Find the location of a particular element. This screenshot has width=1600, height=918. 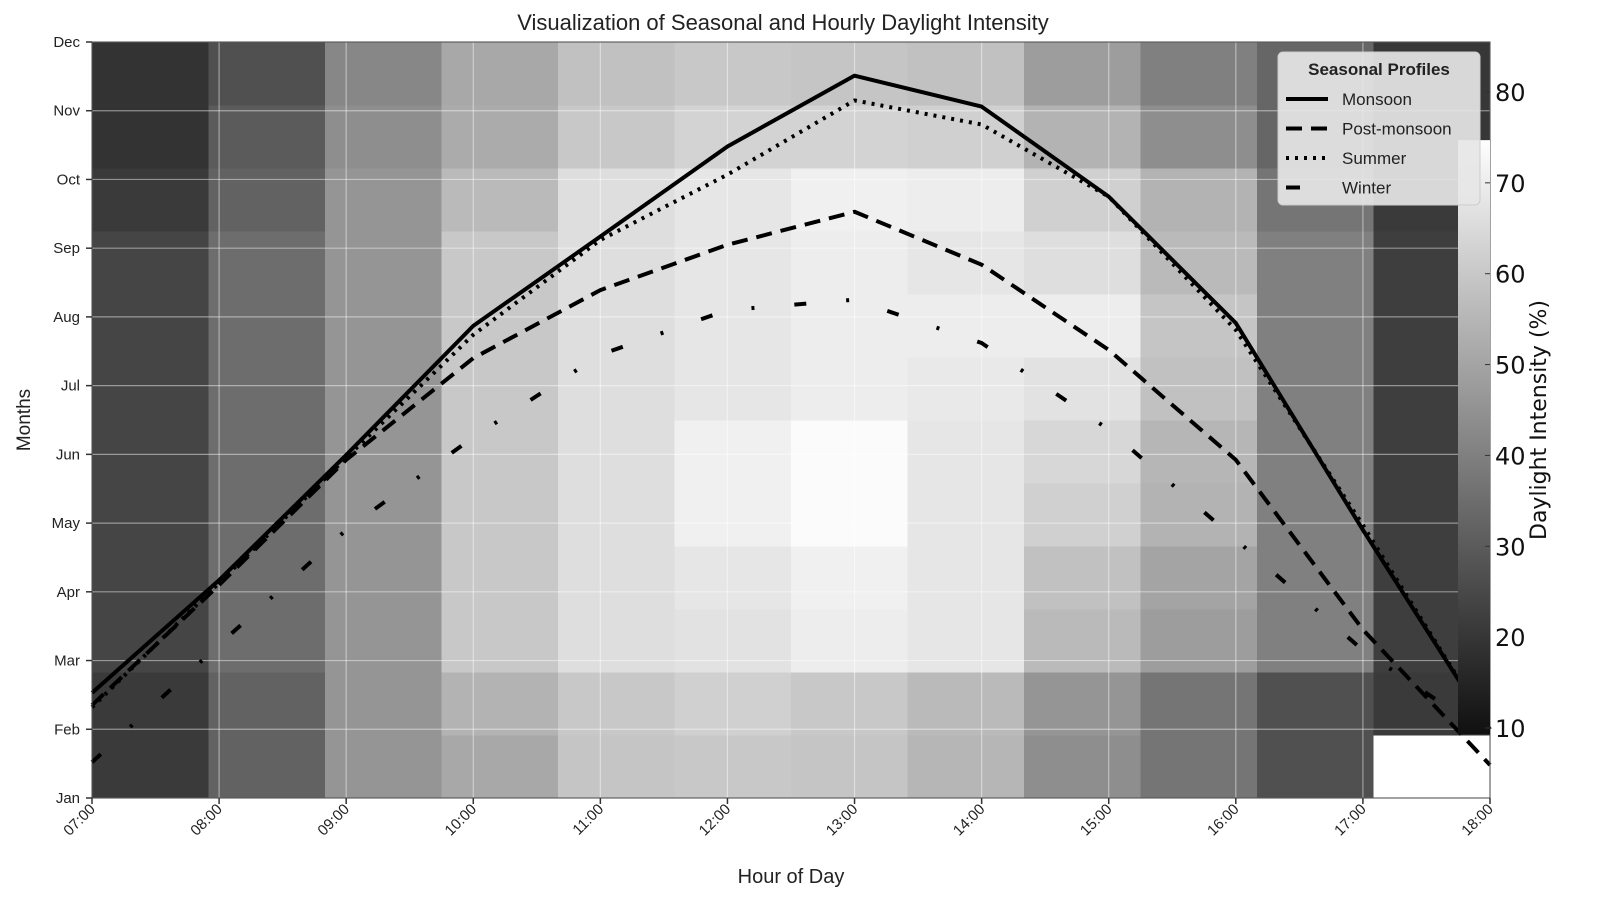

legend-label: Monsoon is located at coordinates (1377, 99).